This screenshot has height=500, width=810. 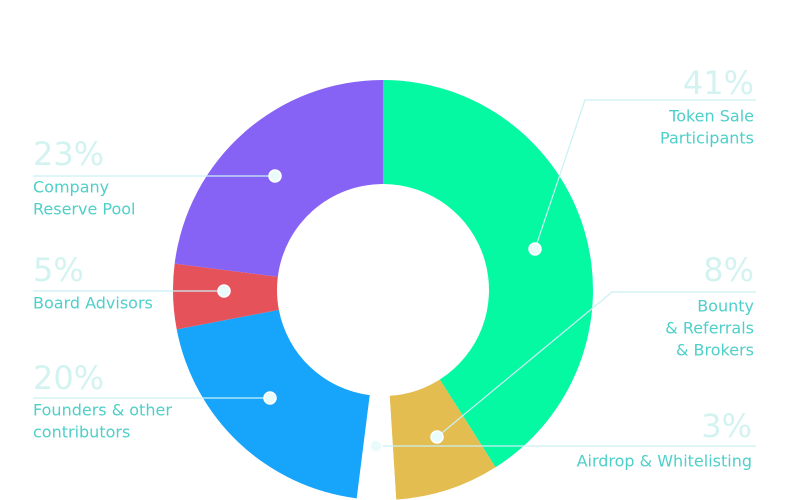 What do you see at coordinates (726, 426) in the screenshot?
I see `percent-label: 3%` at bounding box center [726, 426].